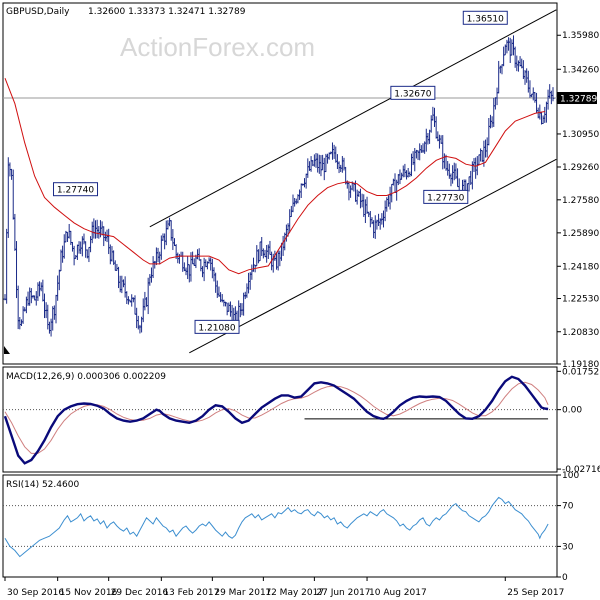 The image size is (600, 600). Describe the element at coordinates (294, 593) in the screenshot. I see `x-tick-label: 12 May 2017` at that location.